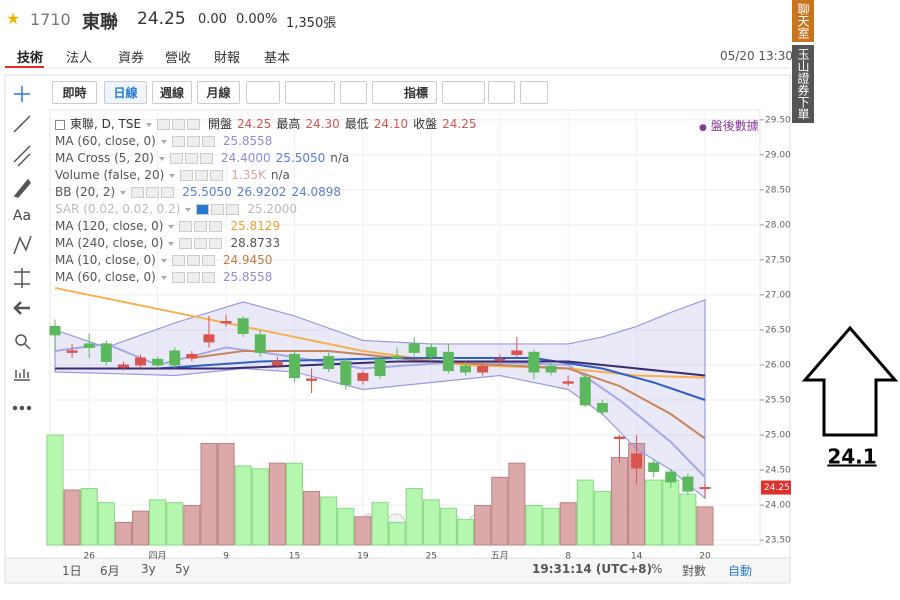 The height and width of the screenshot is (600, 900). Describe the element at coordinates (220, 124) in the screenshot. I see `ohlc-label: 開盤` at that location.